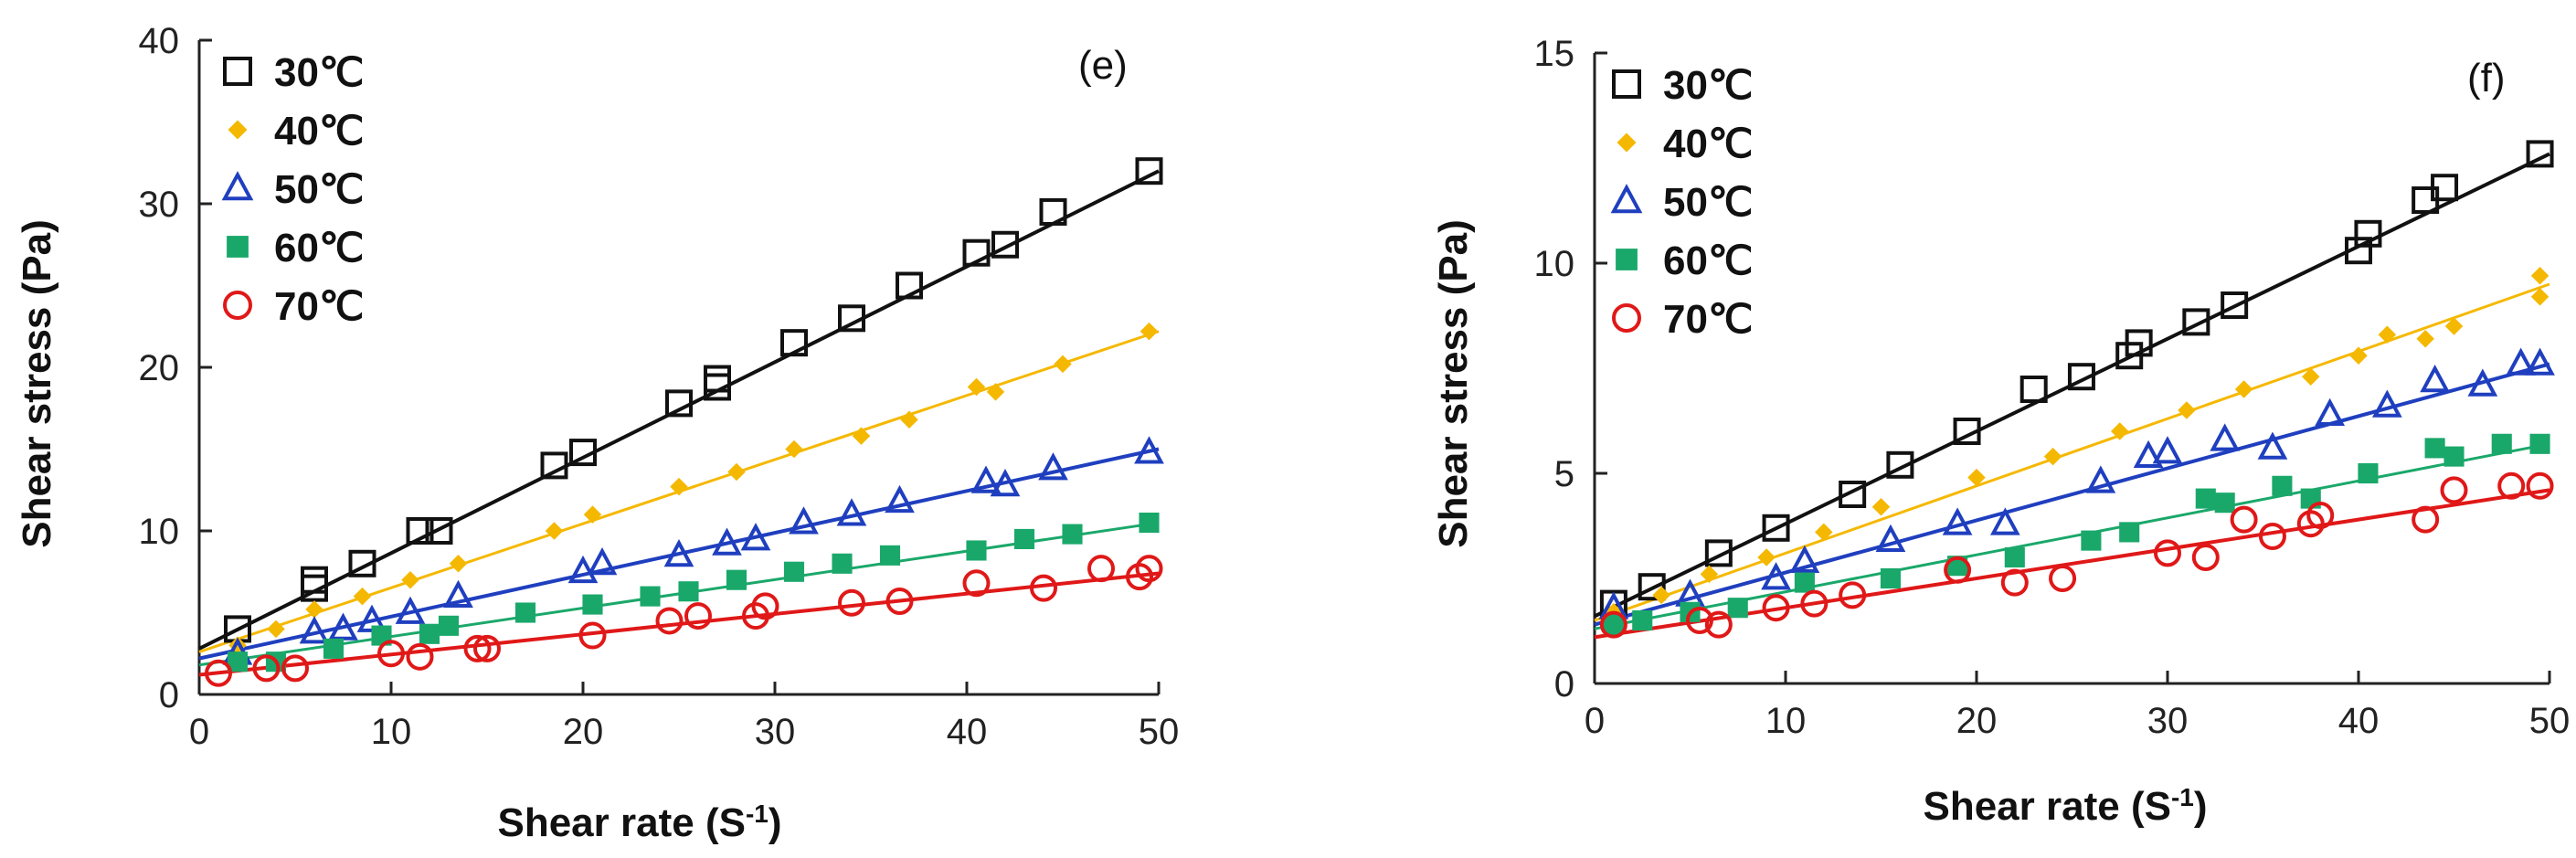 The width and height of the screenshot is (2576, 858). I want to click on x-tick-label: 20, so click(583, 732).